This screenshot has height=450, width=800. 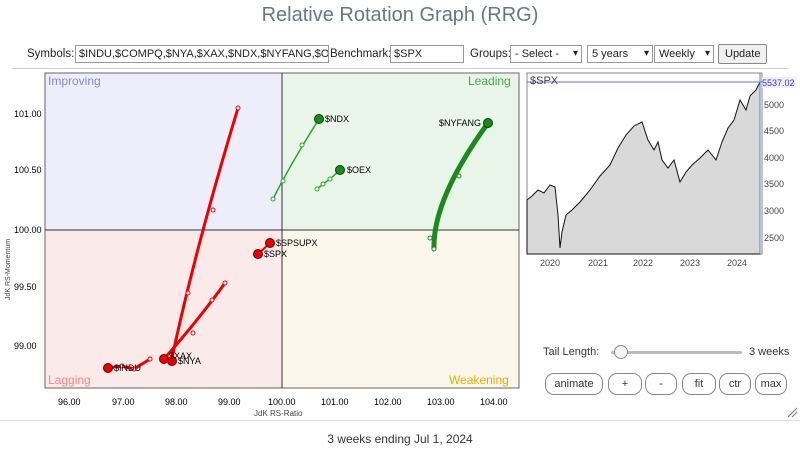 I want to click on mini-x-tick: 2021, so click(x=598, y=263).